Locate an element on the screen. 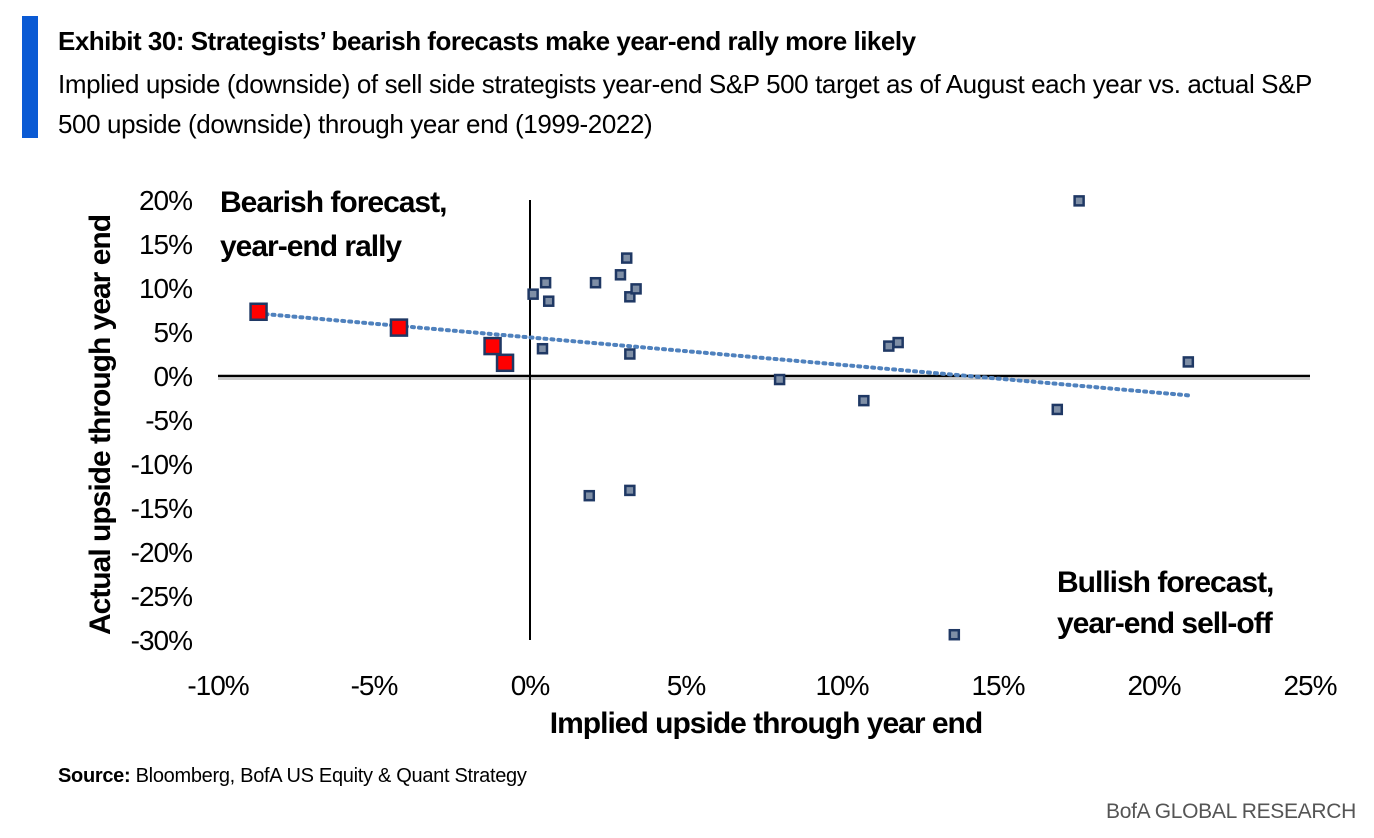 This screenshot has height=838, width=1374. x-tick-label: -5% is located at coordinates (374, 685).